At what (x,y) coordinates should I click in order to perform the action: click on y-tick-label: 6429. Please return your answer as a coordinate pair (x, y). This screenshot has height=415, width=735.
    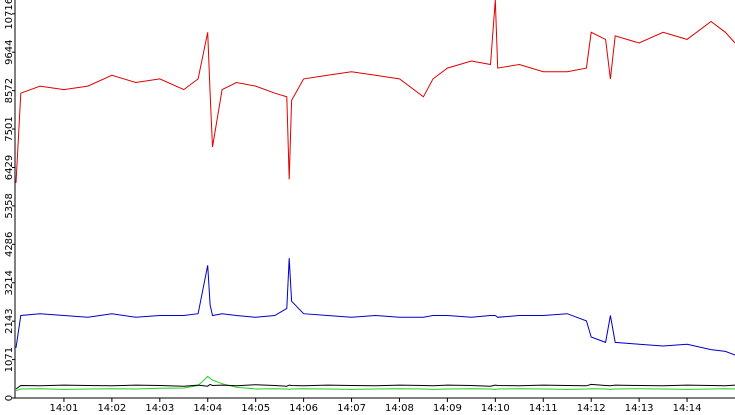
    Looking at the image, I should click on (9, 167).